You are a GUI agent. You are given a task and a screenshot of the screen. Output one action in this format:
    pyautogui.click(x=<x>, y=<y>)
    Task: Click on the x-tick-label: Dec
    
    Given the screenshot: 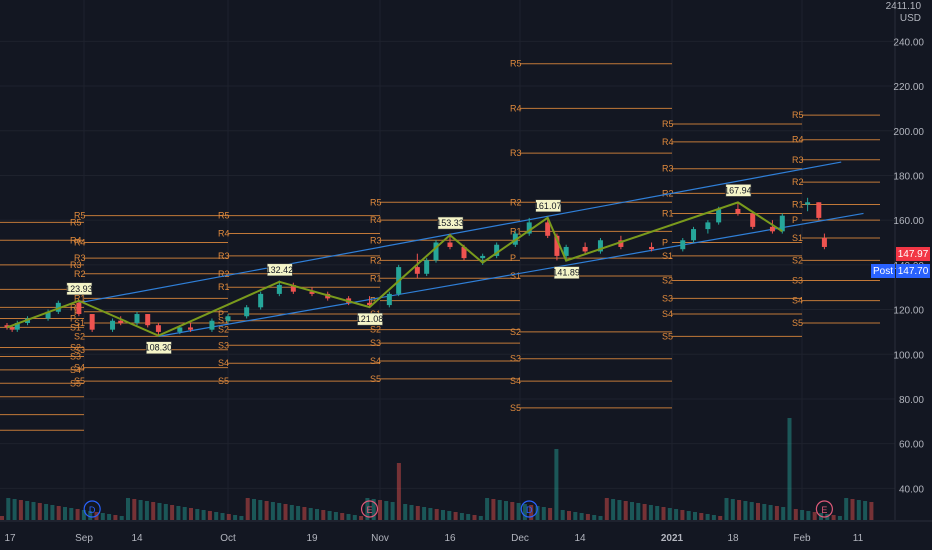 What is the action you would take?
    pyautogui.click(x=520, y=538)
    